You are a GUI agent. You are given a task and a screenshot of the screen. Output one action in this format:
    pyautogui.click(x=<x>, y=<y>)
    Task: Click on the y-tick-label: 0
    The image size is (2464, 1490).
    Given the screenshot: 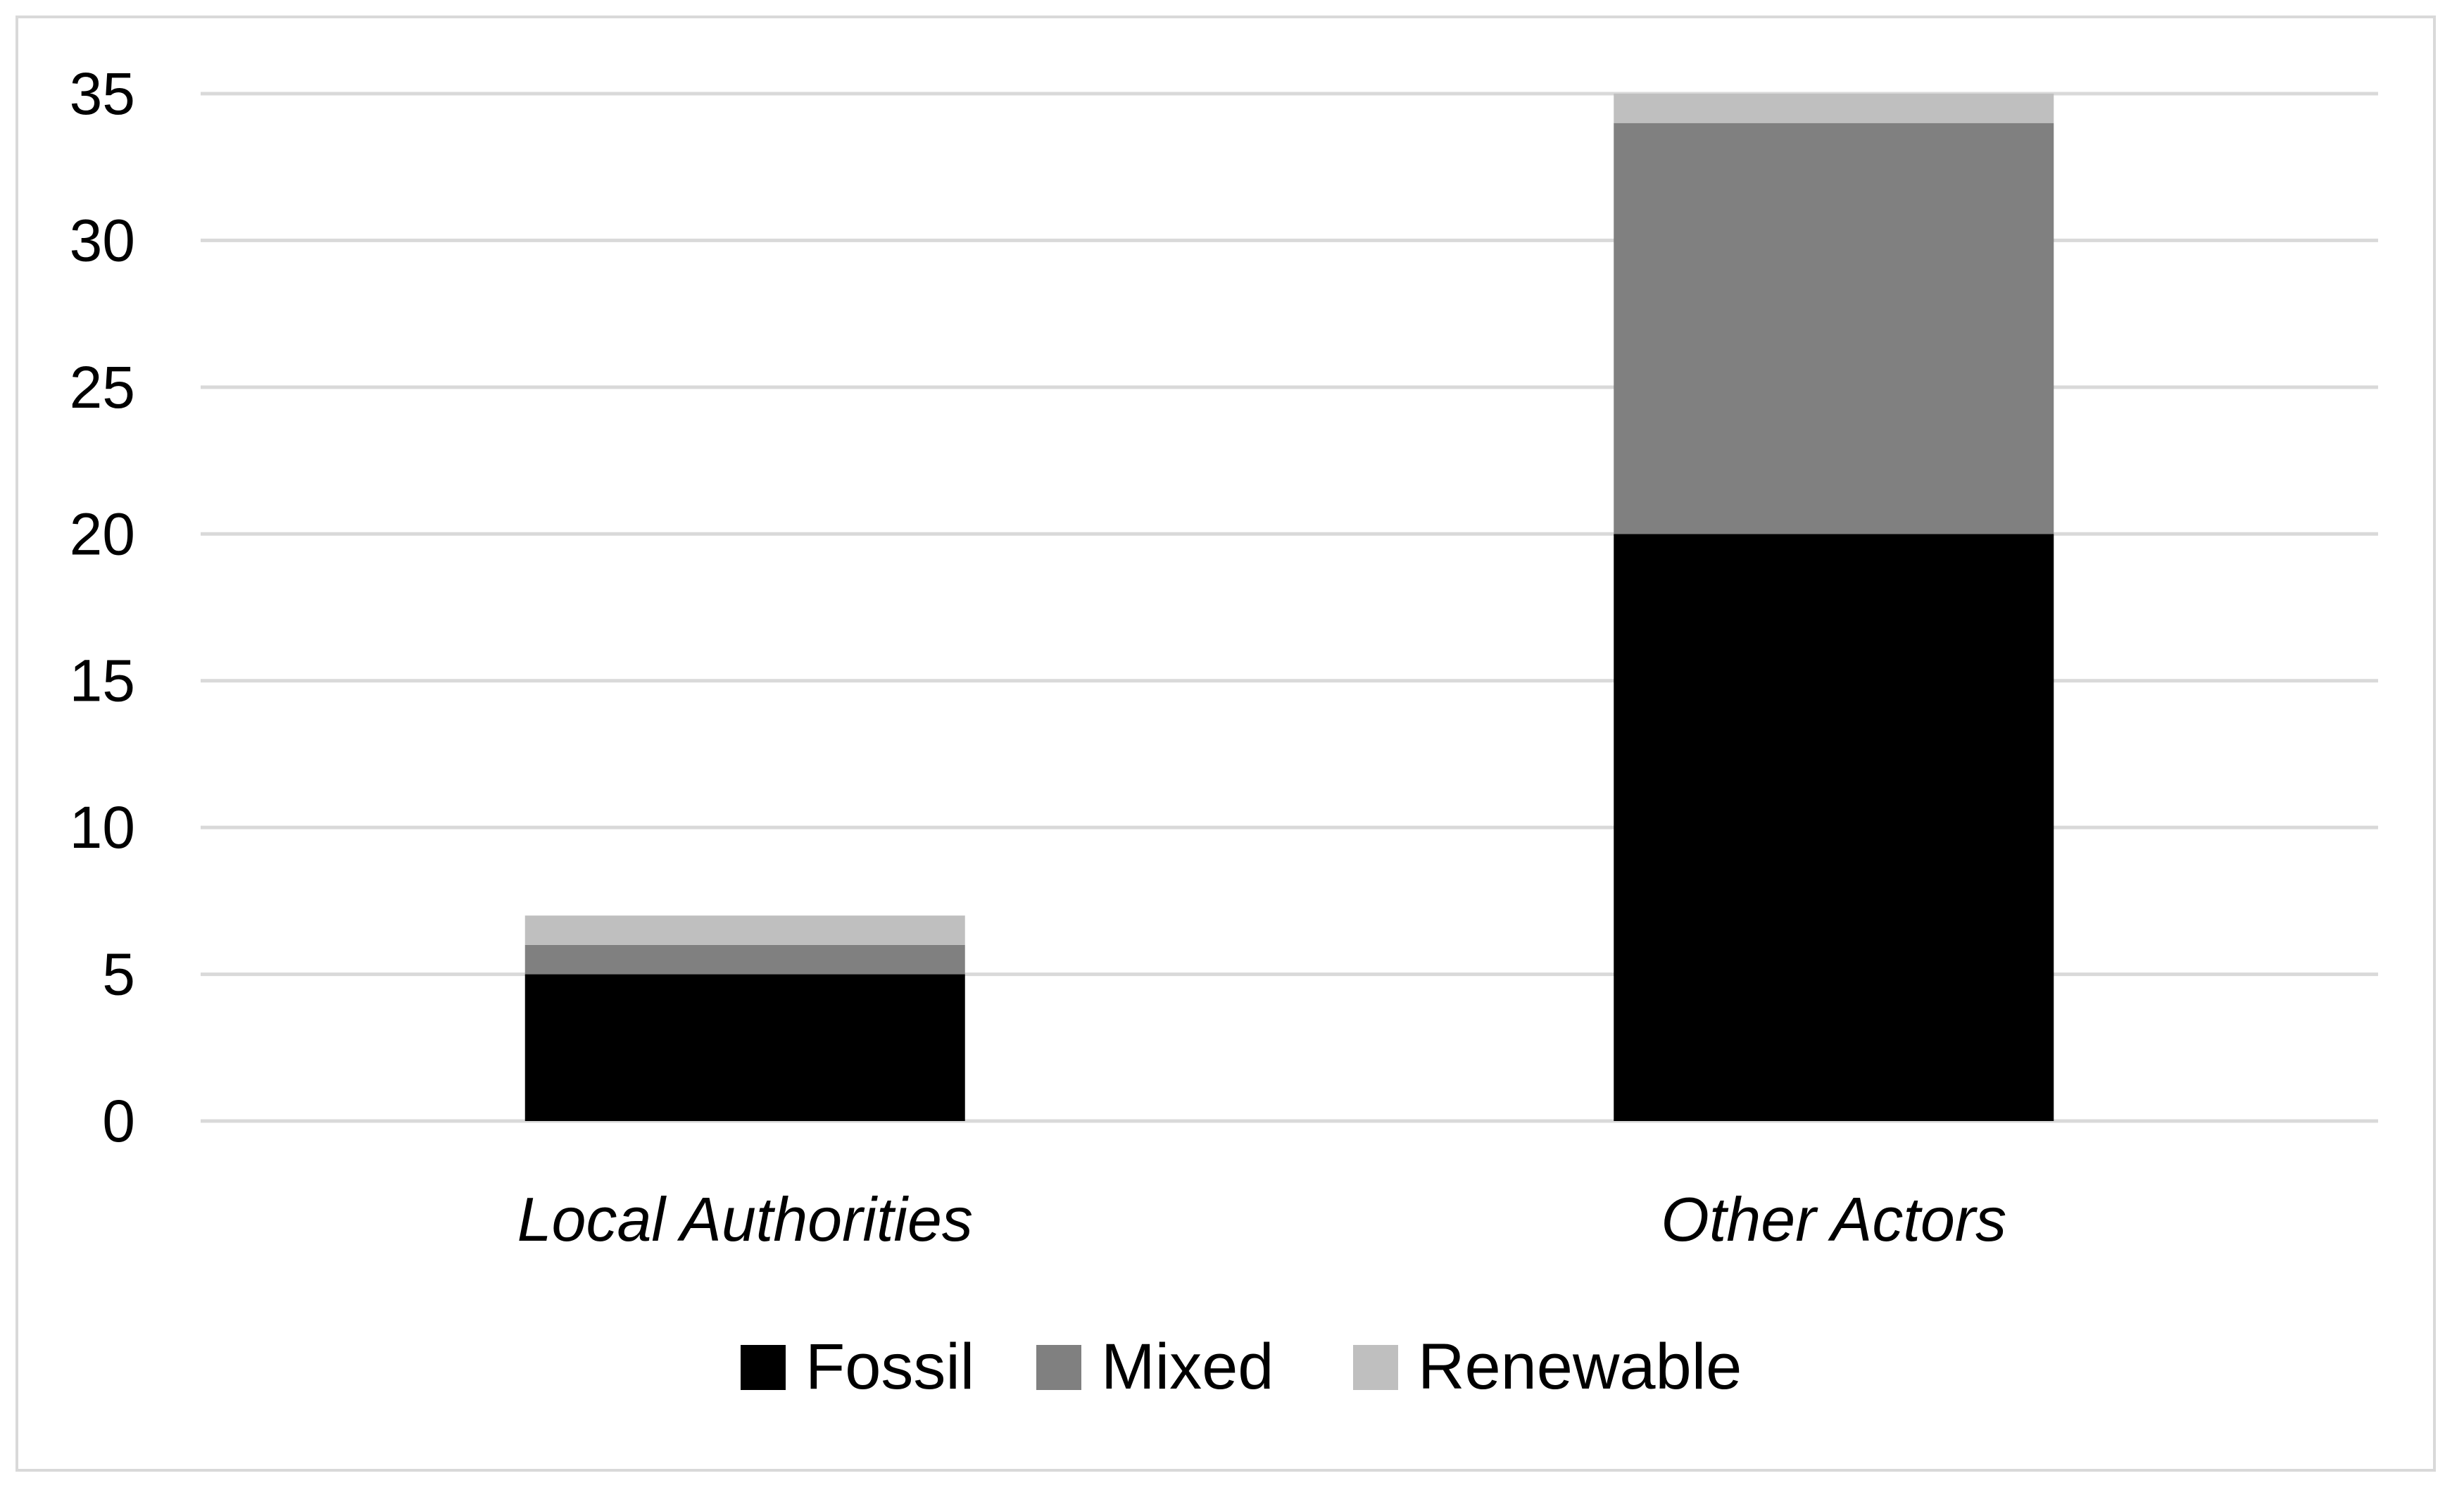 What is the action you would take?
    pyautogui.click(x=118, y=1121)
    